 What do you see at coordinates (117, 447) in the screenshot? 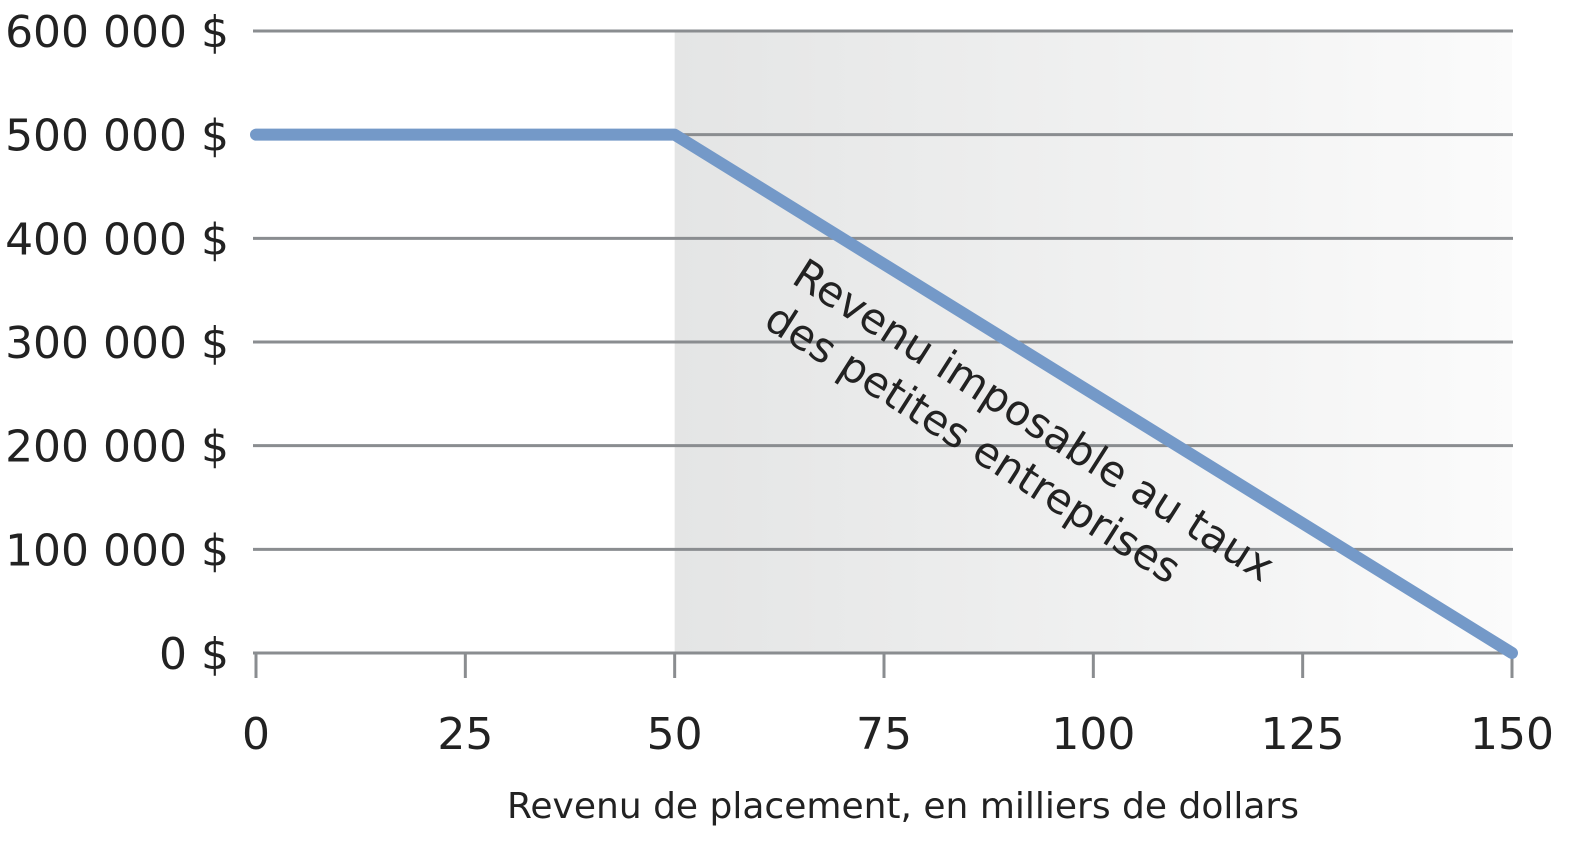
I see `y-tick-label: 200 000 $` at bounding box center [117, 447].